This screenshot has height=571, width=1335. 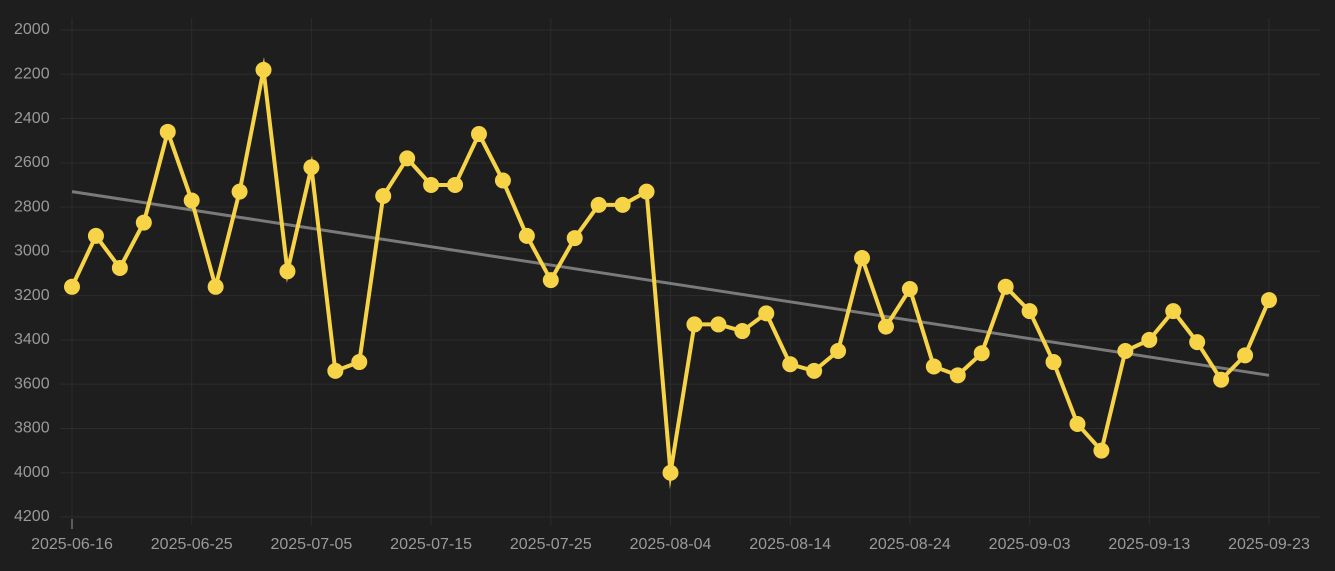 What do you see at coordinates (1149, 544) in the screenshot?
I see `x-tick-label: 2025-09-13` at bounding box center [1149, 544].